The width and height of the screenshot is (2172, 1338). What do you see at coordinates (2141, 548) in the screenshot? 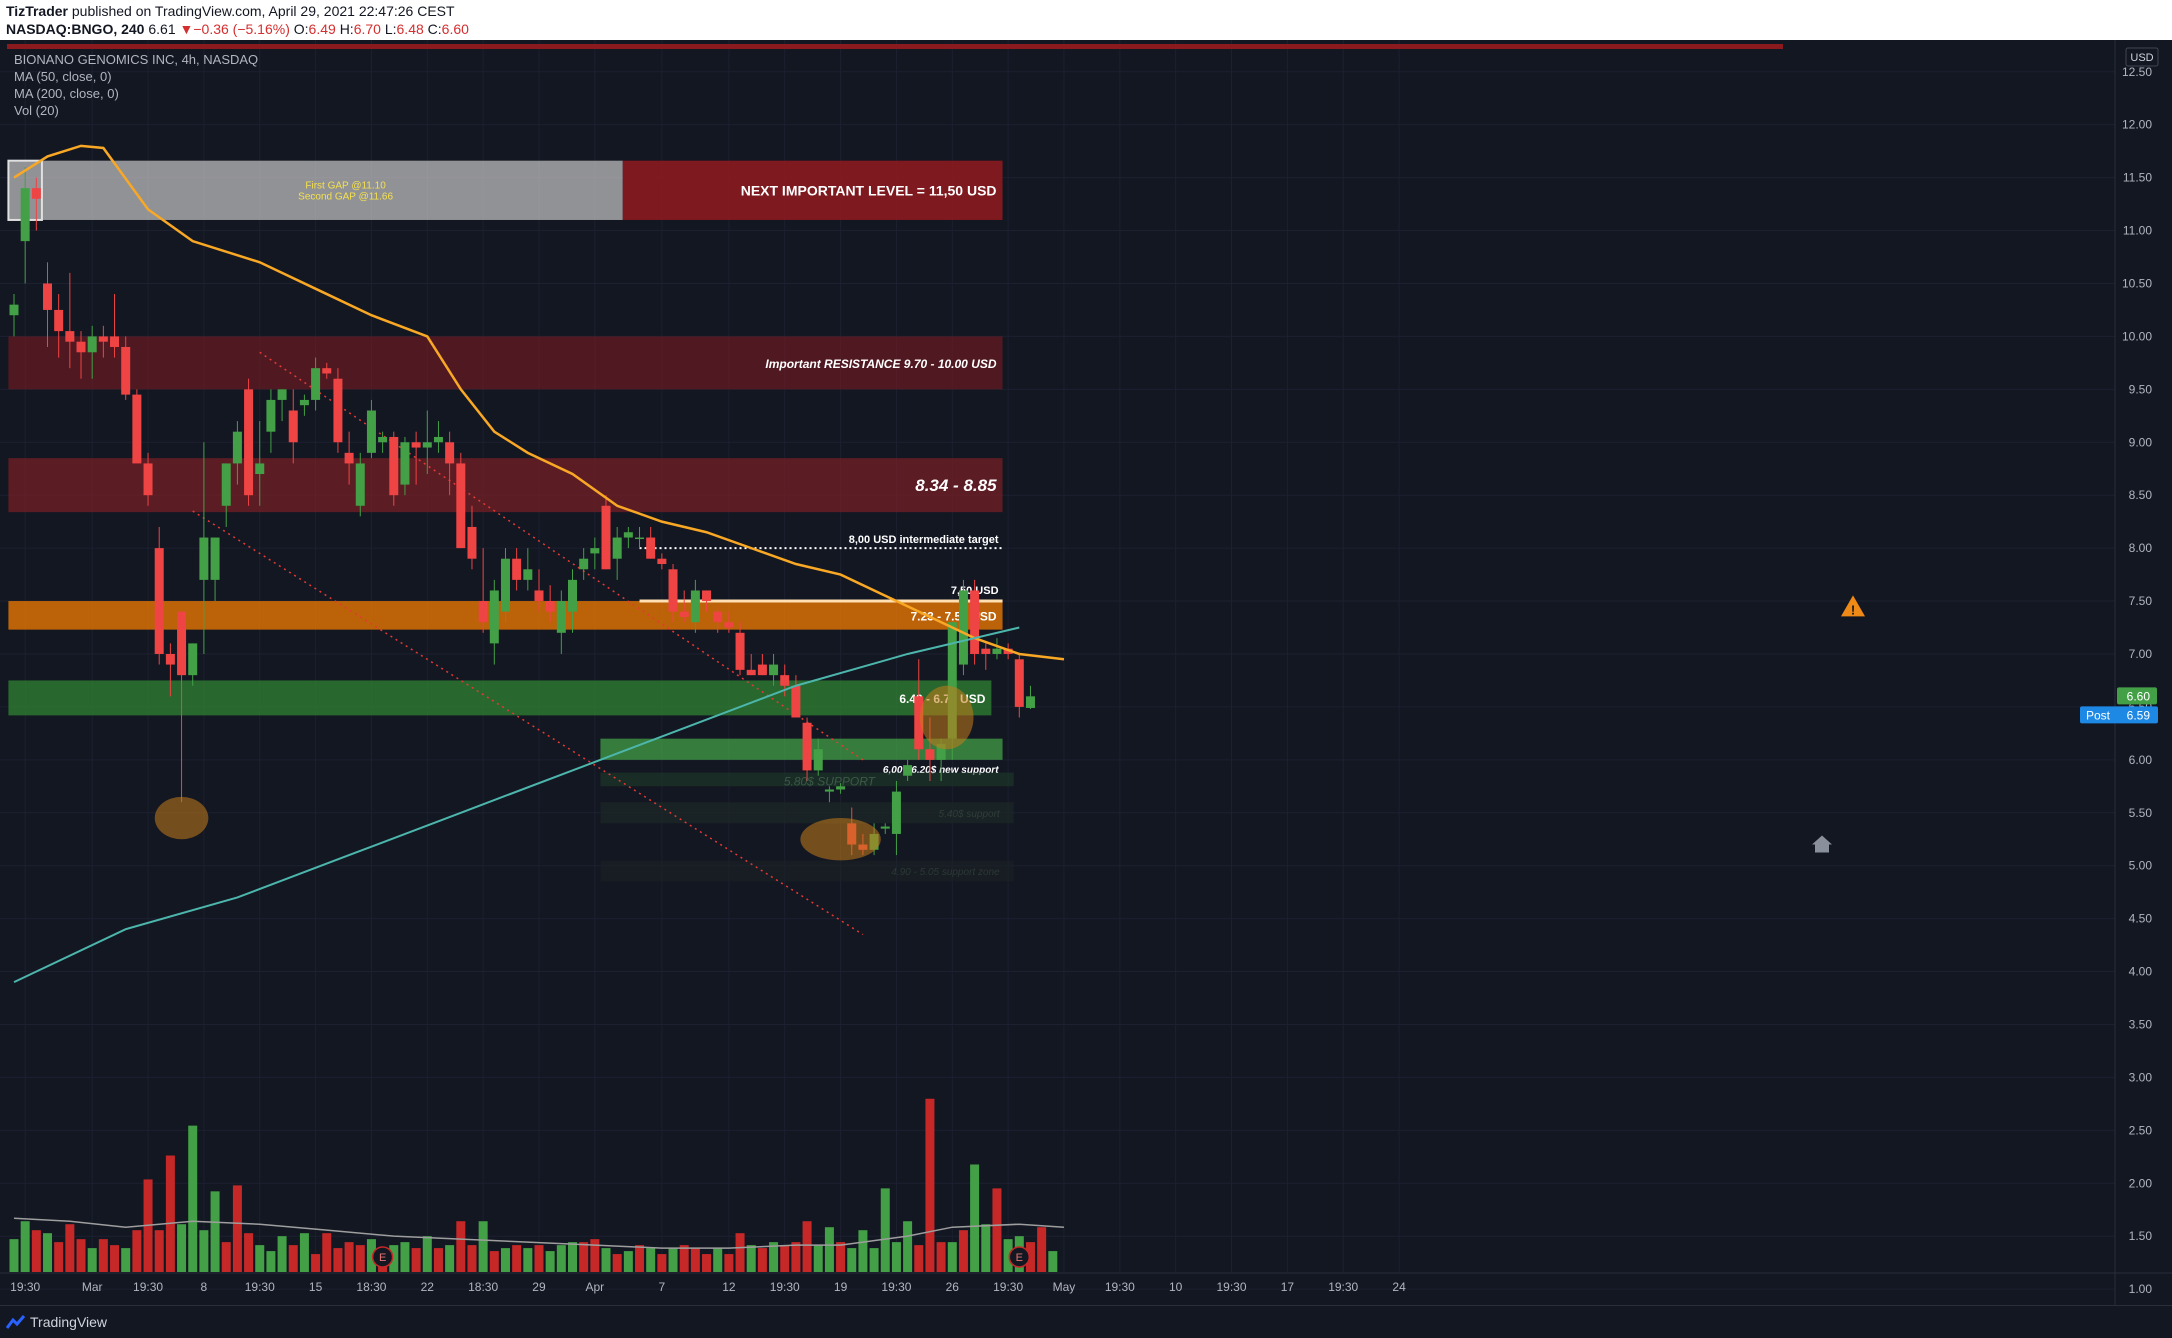
I see `y-tick-label: 8.00` at bounding box center [2141, 548].